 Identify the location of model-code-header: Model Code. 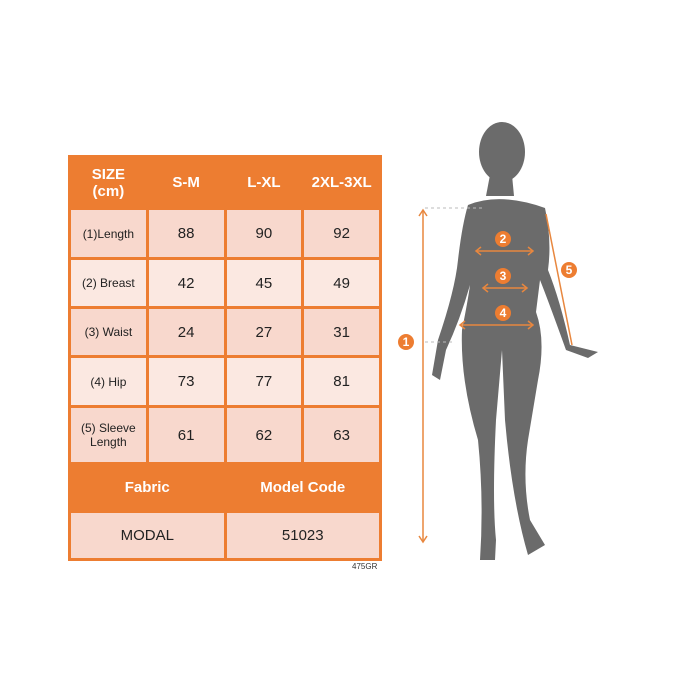
(302, 487).